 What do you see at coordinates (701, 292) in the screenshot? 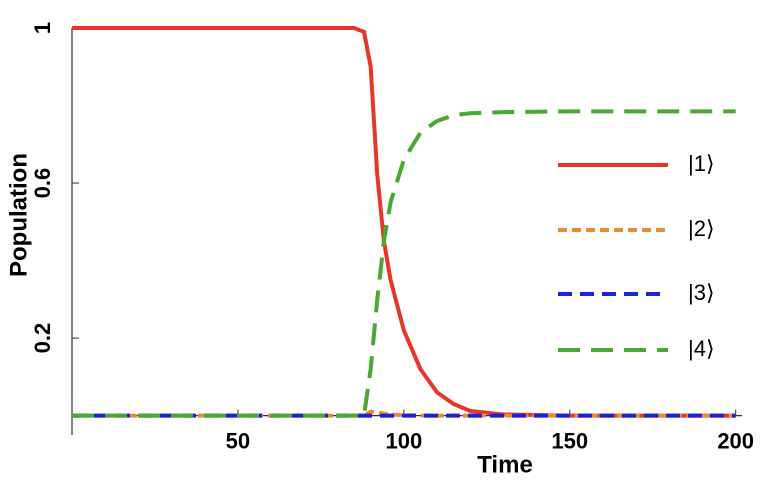
I see `legend-label: |3⟩` at bounding box center [701, 292].